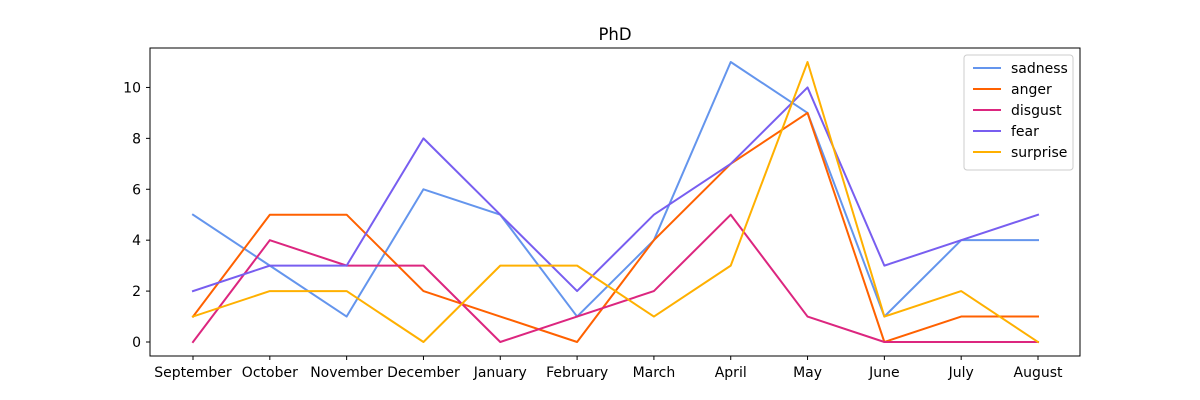  Describe the element at coordinates (136, 139) in the screenshot. I see `y-tick-label: 8` at that location.